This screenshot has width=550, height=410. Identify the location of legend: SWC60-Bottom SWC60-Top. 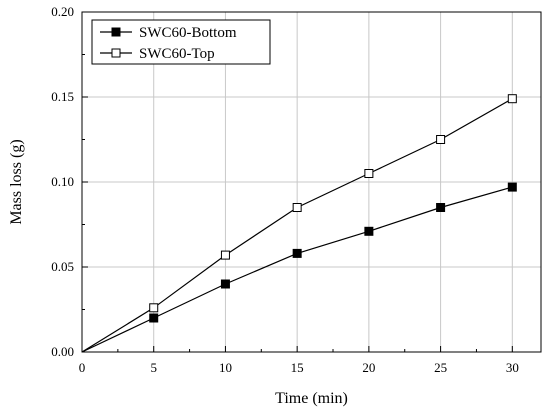
(181, 42).